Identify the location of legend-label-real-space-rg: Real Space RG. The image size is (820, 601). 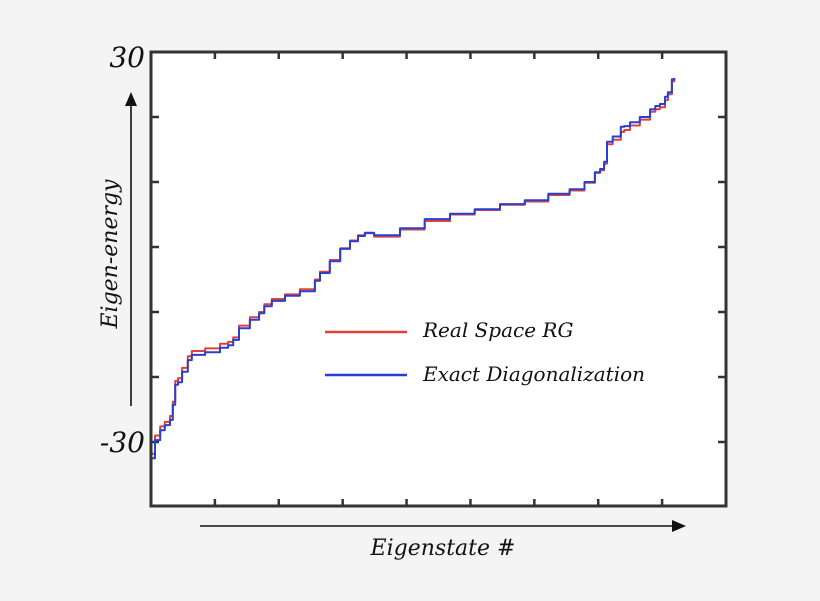
(497, 330).